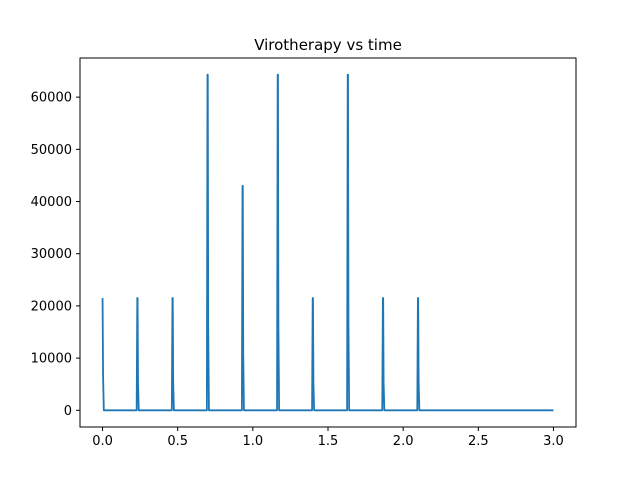 This screenshot has width=640, height=480. Describe the element at coordinates (478, 441) in the screenshot. I see `x-tick-label: 2.5` at that location.